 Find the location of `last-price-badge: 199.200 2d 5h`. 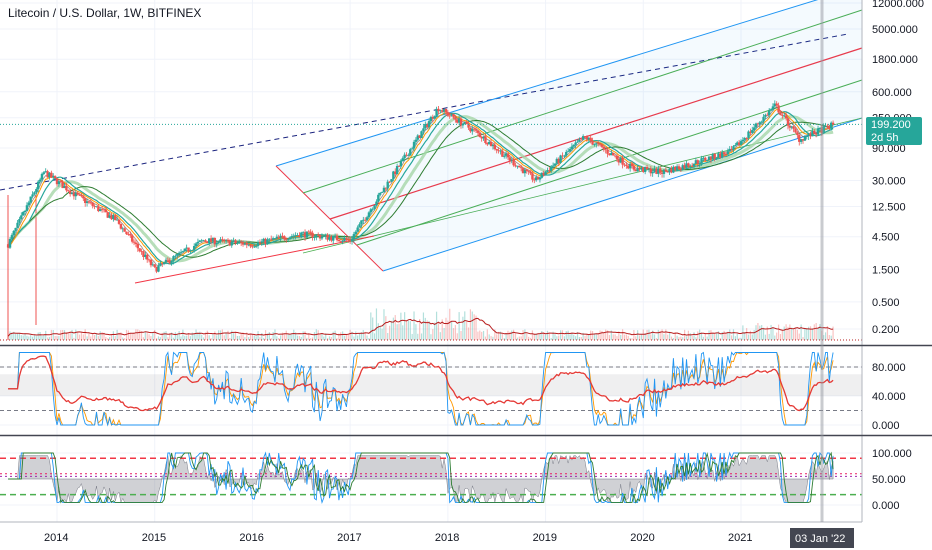

last-price-badge: 199.200 2d 5h is located at coordinates (894, 131).